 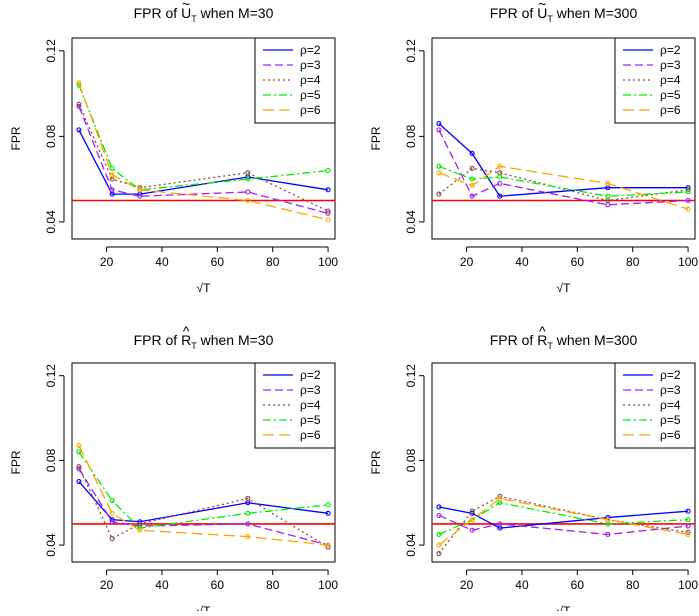 What do you see at coordinates (186, 13) in the screenshot?
I see `title-letter: U` at bounding box center [186, 13].